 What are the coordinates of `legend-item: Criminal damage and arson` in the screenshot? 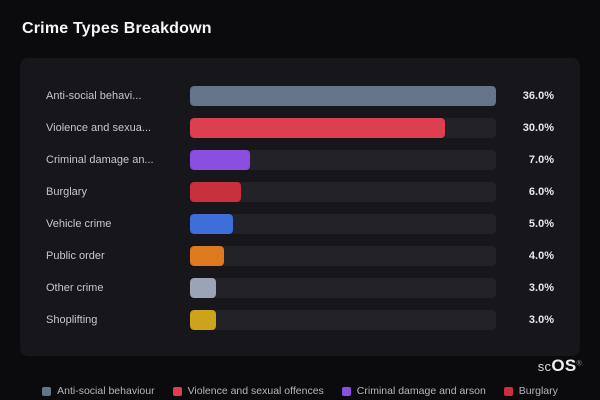 It's located at (413, 391).